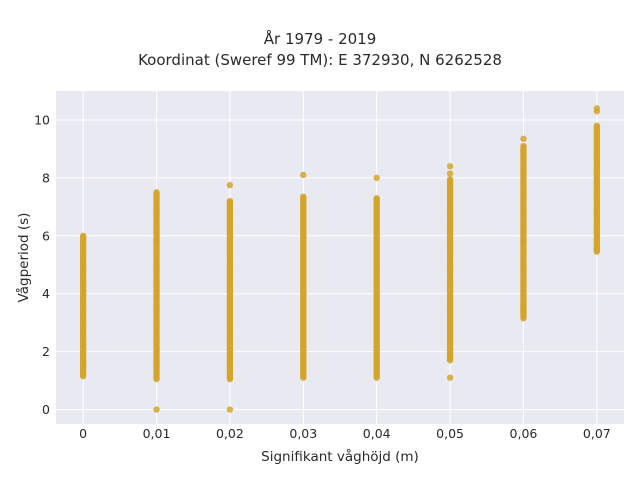 Image resolution: width=640 pixels, height=480 pixels. I want to click on y-axis-title: Vågperiod (s), so click(23, 258).